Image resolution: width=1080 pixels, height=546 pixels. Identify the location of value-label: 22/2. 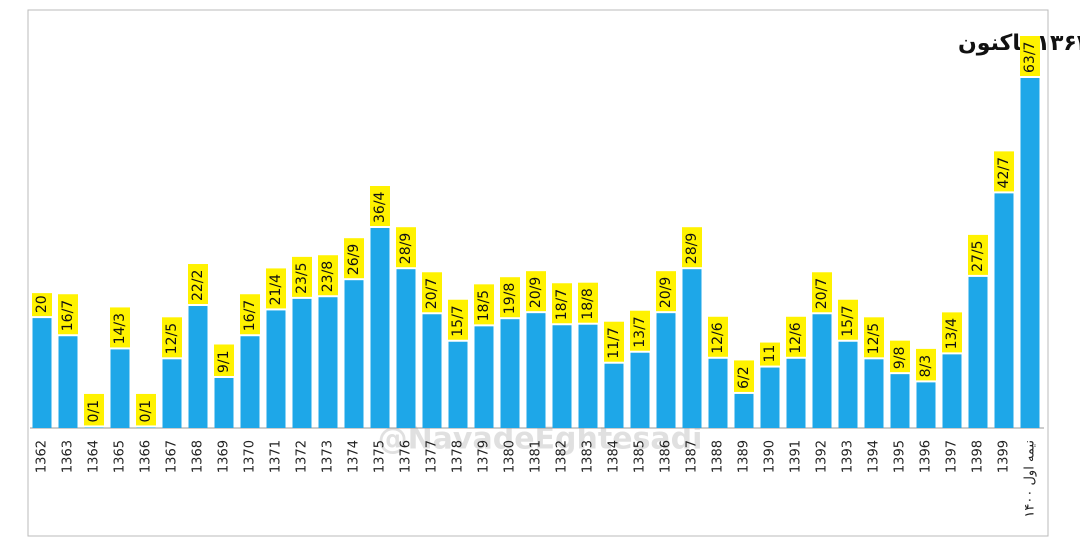
(198, 285).